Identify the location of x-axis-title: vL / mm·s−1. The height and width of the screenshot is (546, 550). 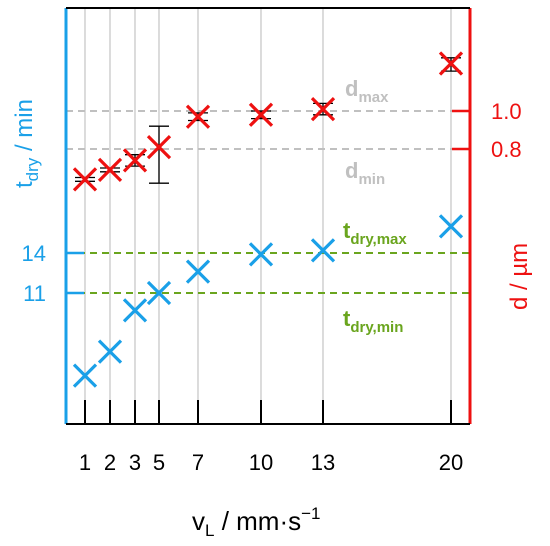
(256, 522).